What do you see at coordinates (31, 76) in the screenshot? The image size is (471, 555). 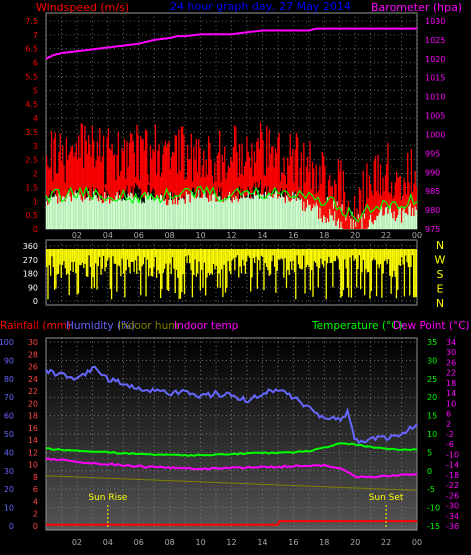 I see `windspeed-tick-label: 5.5` at bounding box center [31, 76].